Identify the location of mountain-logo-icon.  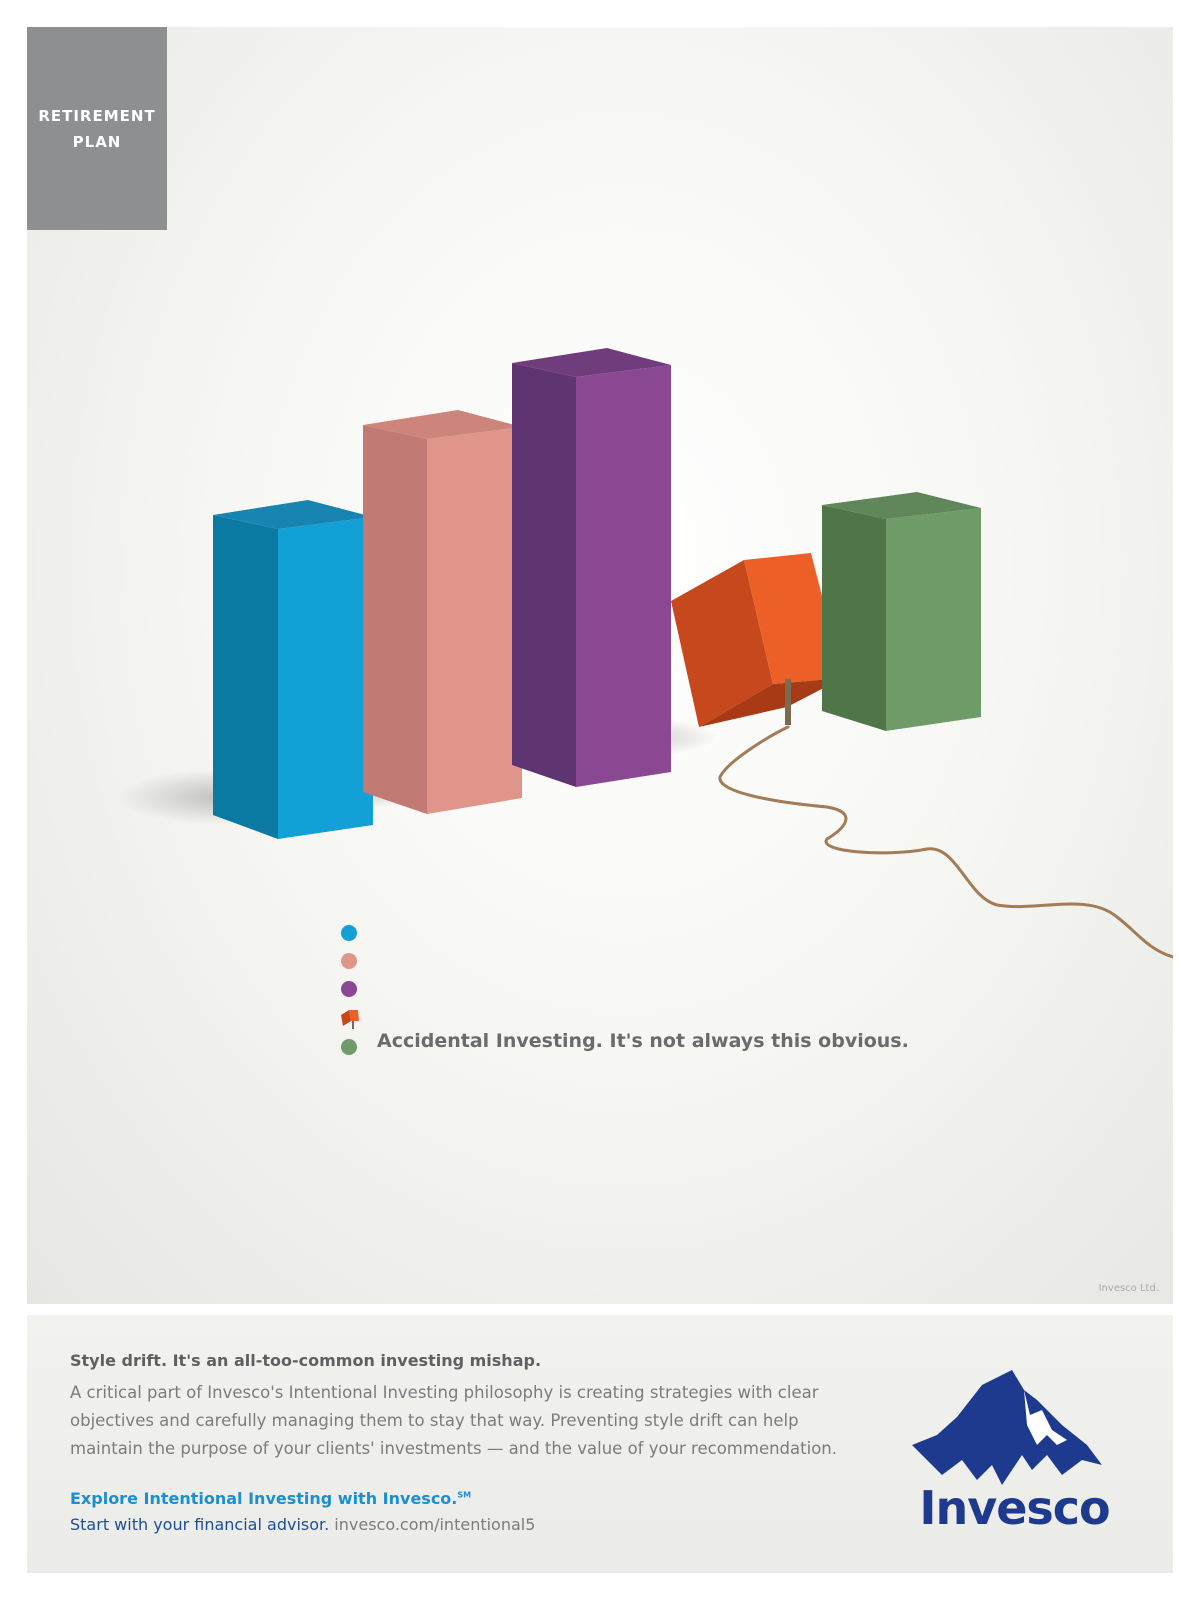
(1007, 1427).